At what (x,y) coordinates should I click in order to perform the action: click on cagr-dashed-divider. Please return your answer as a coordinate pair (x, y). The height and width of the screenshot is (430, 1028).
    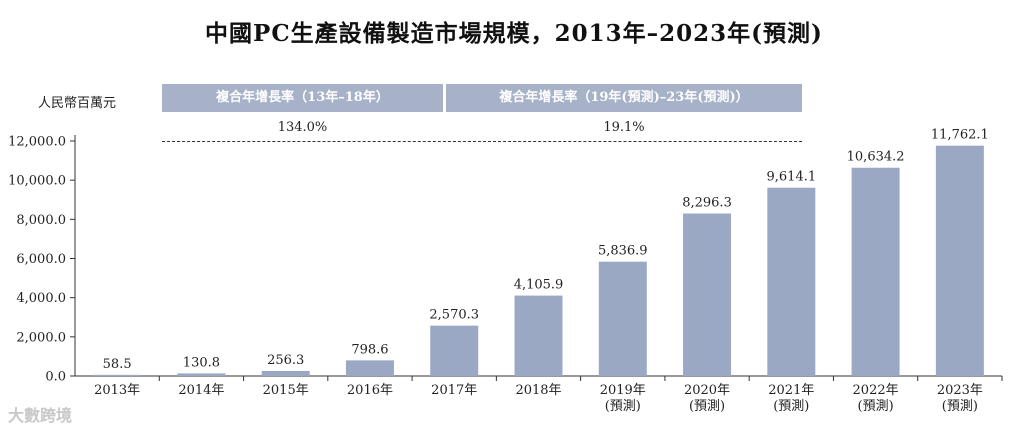
    Looking at the image, I should click on (482, 141).